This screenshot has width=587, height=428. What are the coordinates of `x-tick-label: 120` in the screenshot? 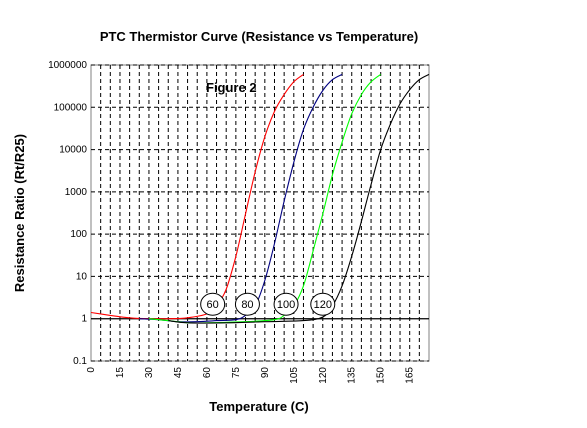 It's located at (323, 375).